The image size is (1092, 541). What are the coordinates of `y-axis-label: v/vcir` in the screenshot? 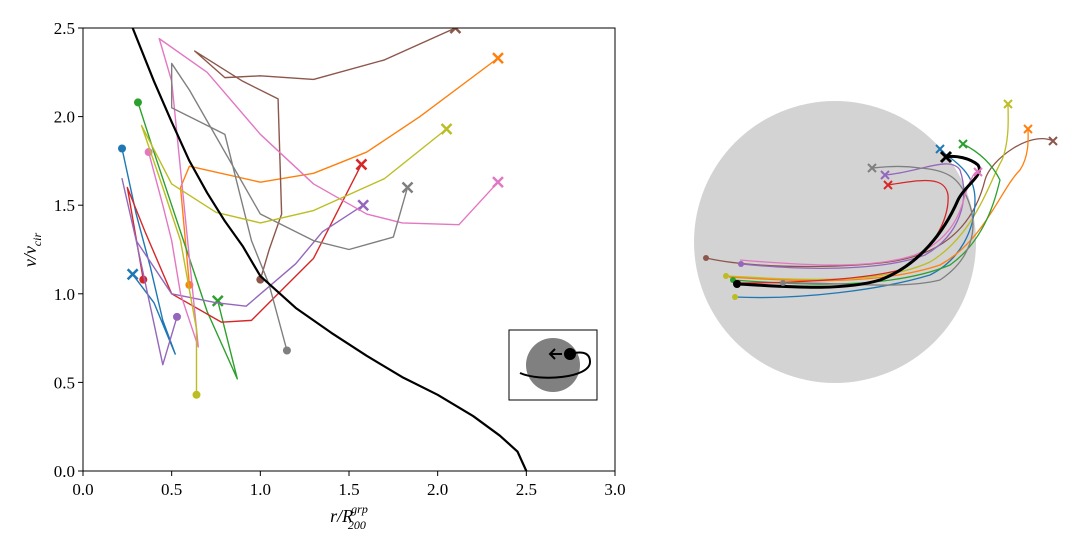 It's located at (32, 250).